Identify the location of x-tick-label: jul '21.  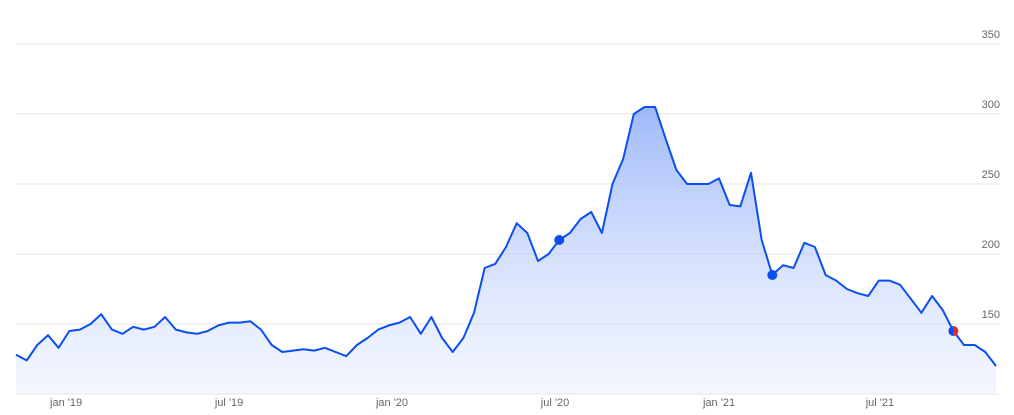
(879, 403).